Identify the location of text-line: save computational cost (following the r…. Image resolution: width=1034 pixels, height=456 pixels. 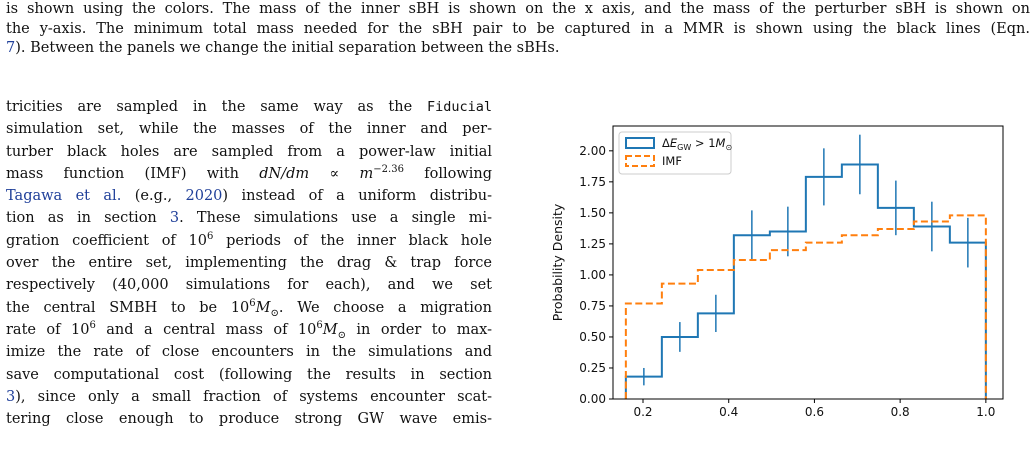
(249, 374).